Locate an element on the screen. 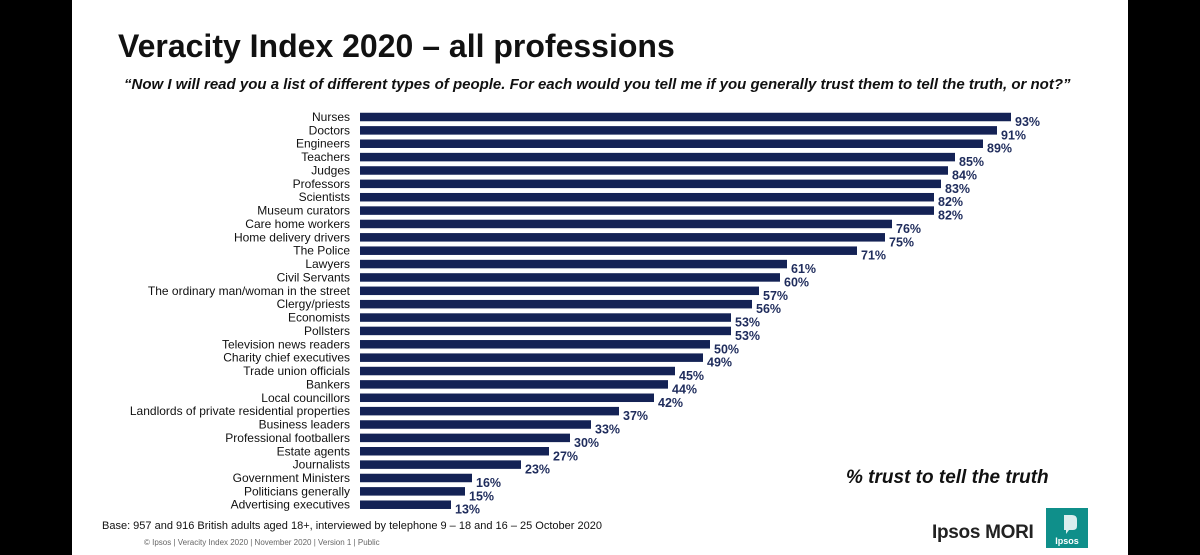 The height and width of the screenshot is (555, 1200). category-label: Advertising executives is located at coordinates (290, 505).